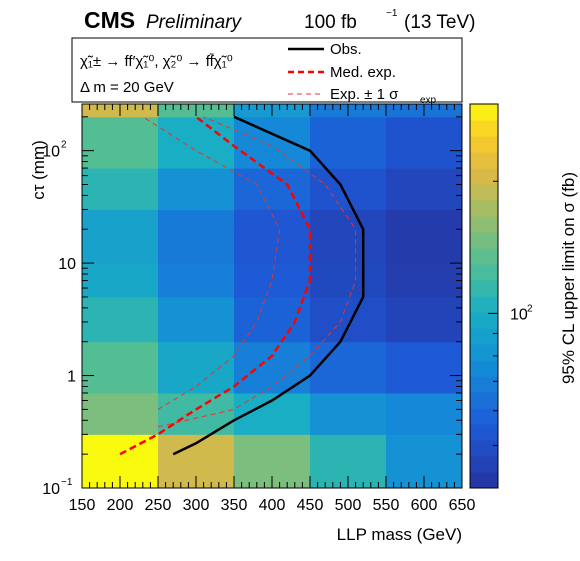 This screenshot has height=561, width=580. I want to click on x-tick-label: 200, so click(120, 505).